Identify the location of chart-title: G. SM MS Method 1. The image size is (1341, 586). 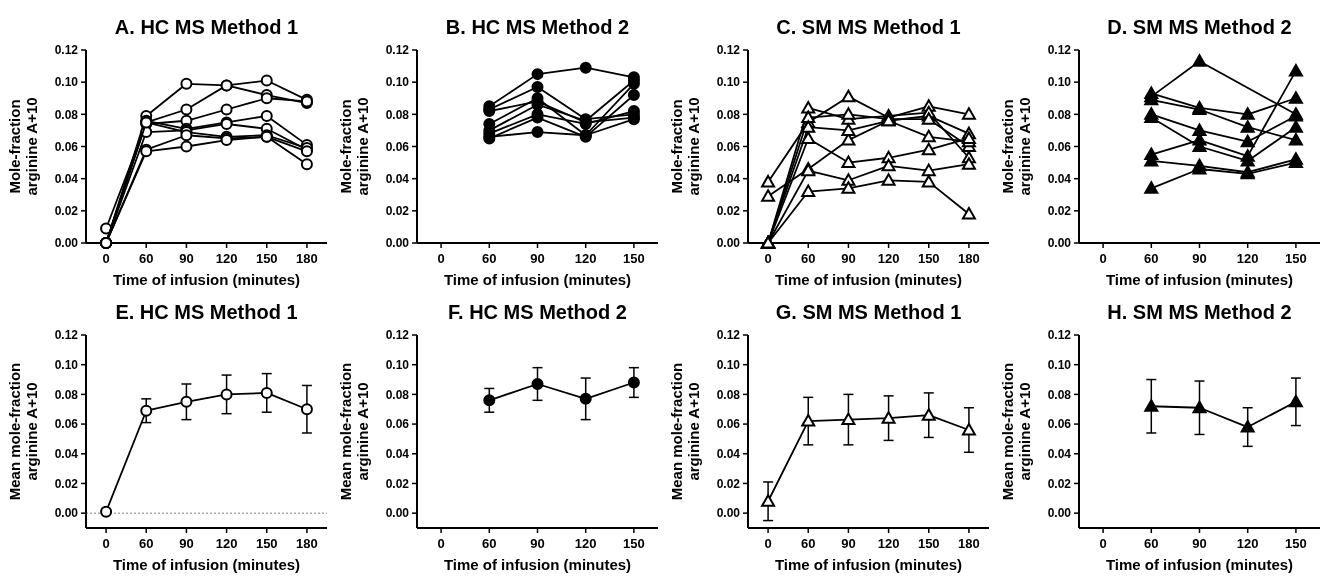
(868, 312).